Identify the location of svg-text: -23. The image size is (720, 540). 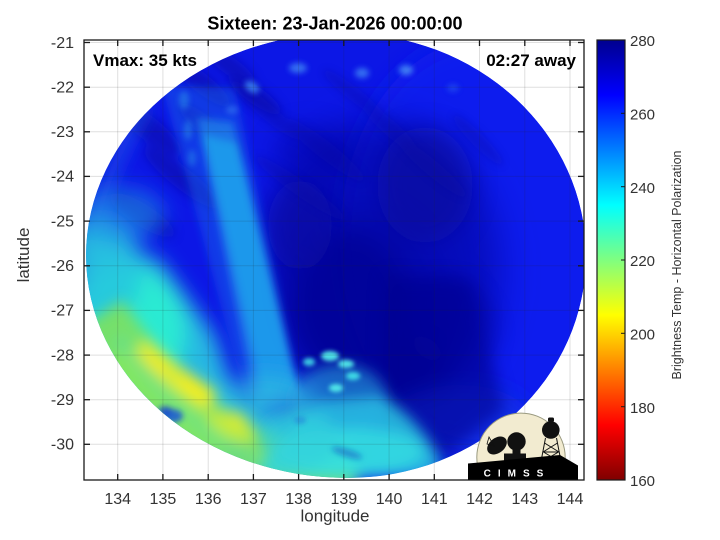
(62, 132).